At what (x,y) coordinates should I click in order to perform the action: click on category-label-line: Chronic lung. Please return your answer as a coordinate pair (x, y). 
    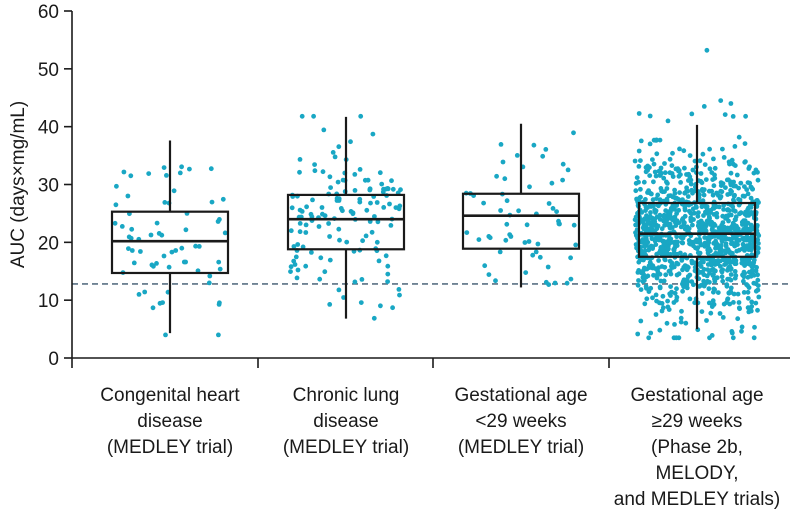
    Looking at the image, I should click on (346, 395).